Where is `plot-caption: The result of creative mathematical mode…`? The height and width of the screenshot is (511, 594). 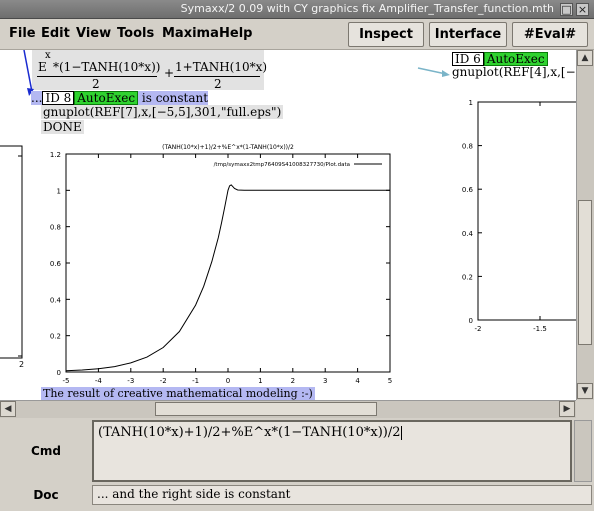 plot-caption: The result of creative mathematical mode… is located at coordinates (178, 393).